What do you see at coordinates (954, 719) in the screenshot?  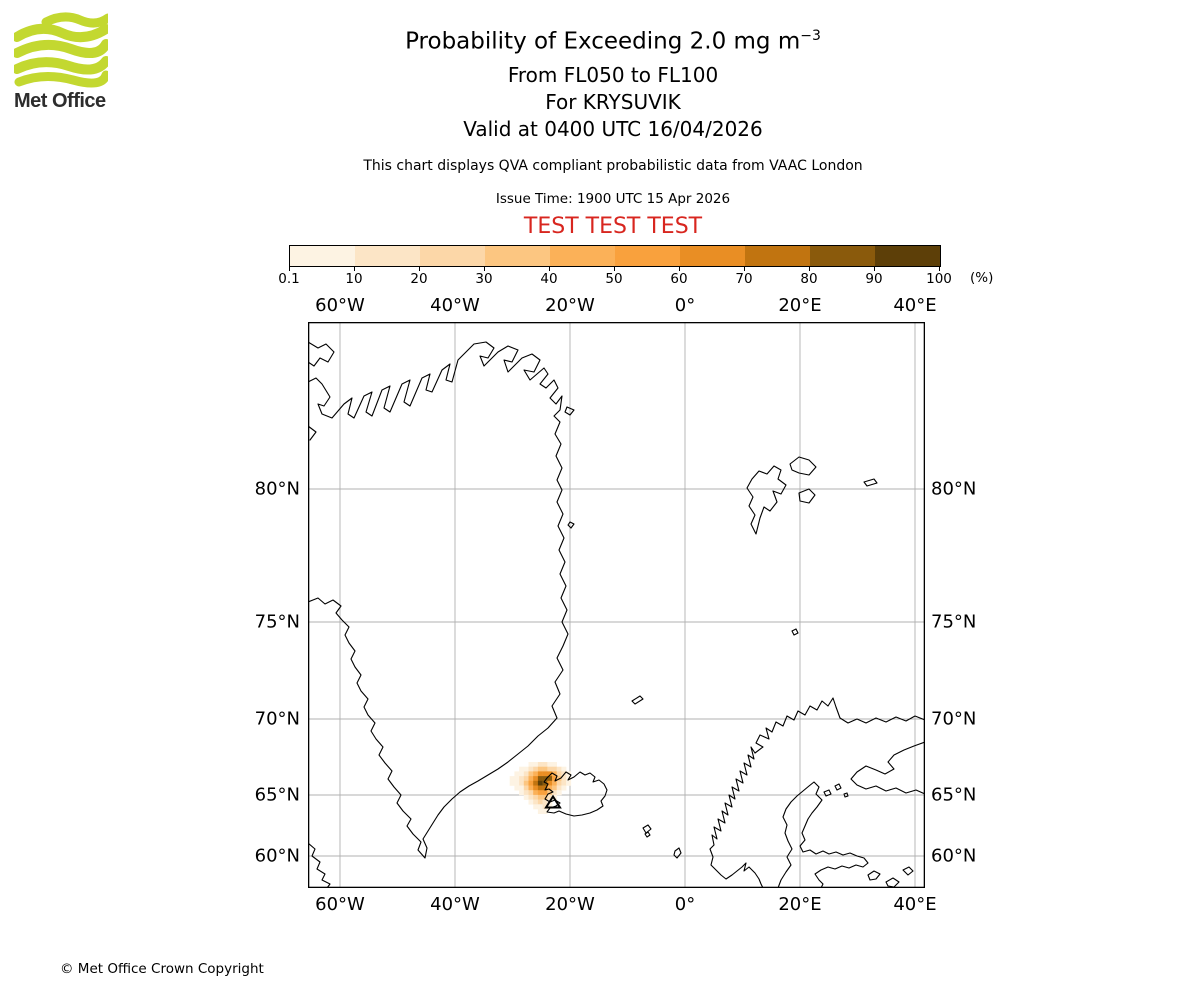 I see `lat-label-right: 70°N` at bounding box center [954, 719].